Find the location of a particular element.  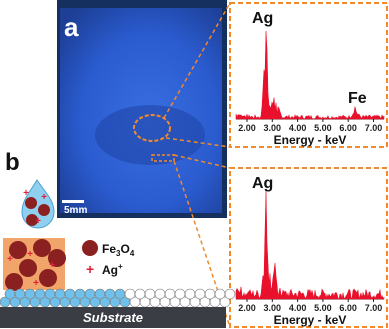

scale-bar is located at coordinates (73, 201).